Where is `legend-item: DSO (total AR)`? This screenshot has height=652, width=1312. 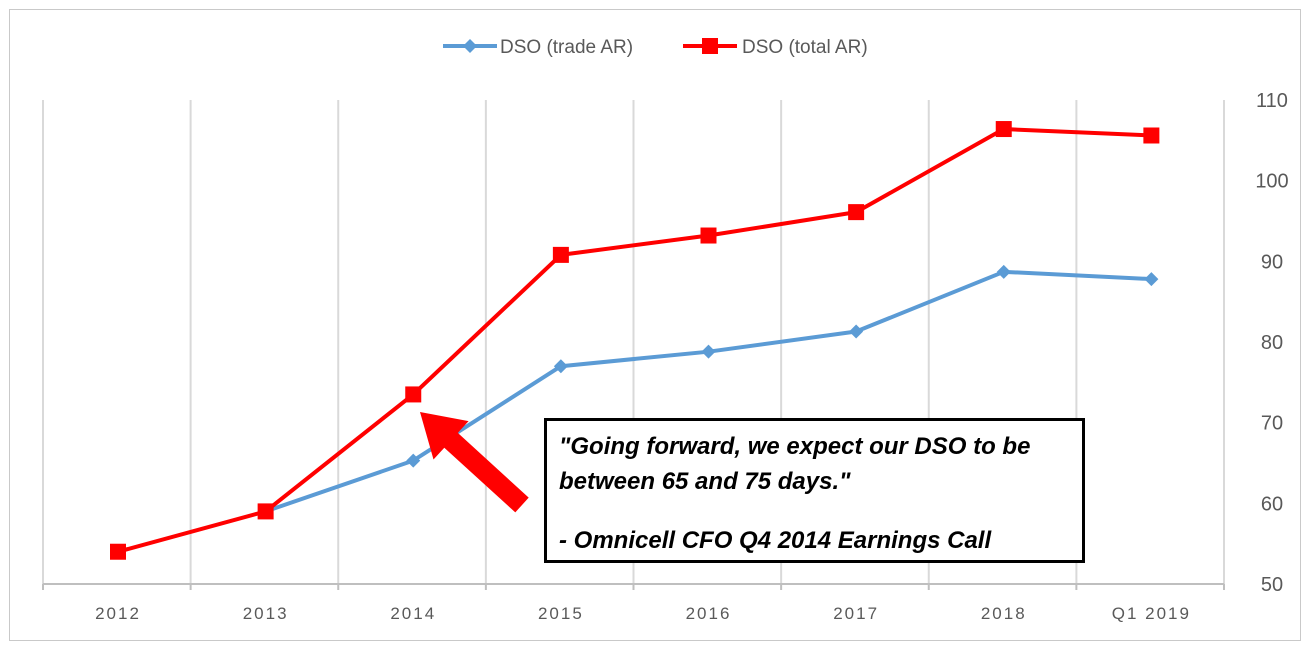 legend-item: DSO (total AR) is located at coordinates (775, 47).